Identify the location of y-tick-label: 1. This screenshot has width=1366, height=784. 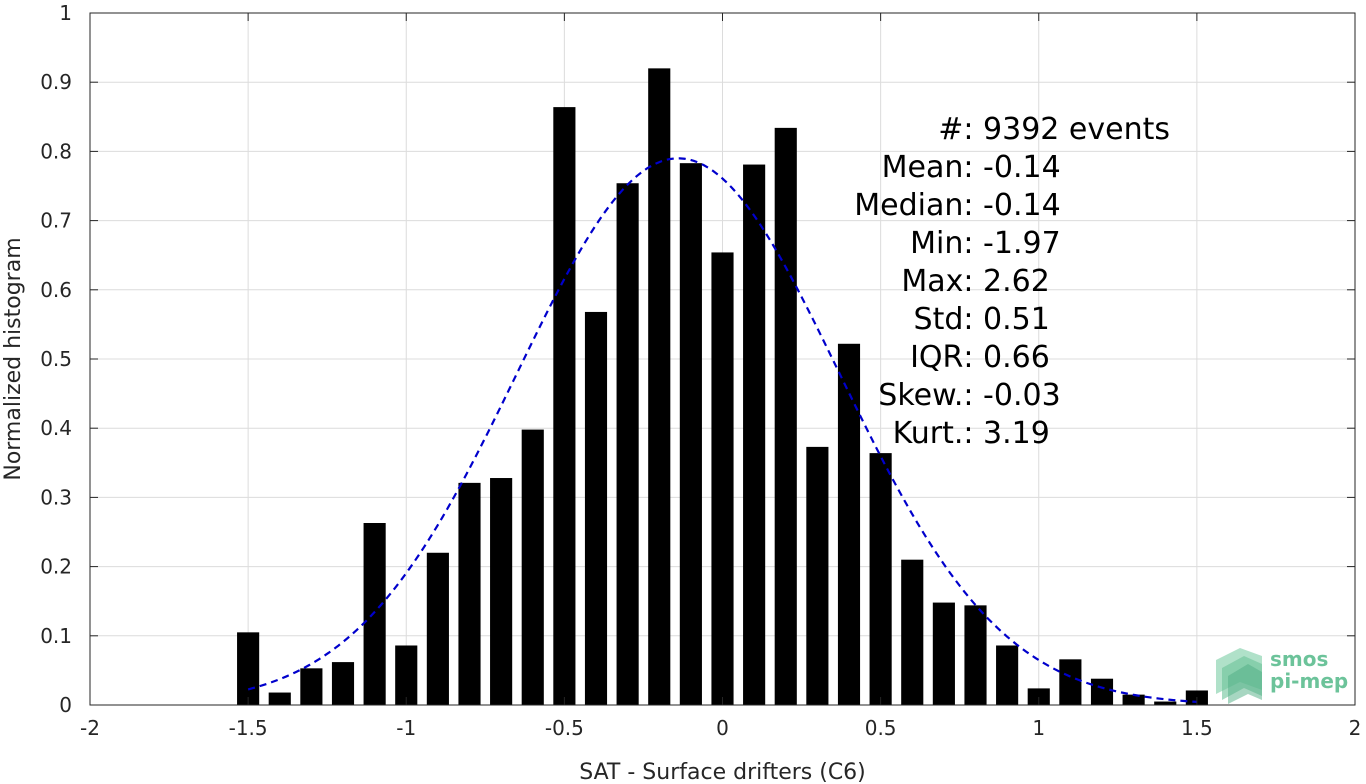
(65, 13).